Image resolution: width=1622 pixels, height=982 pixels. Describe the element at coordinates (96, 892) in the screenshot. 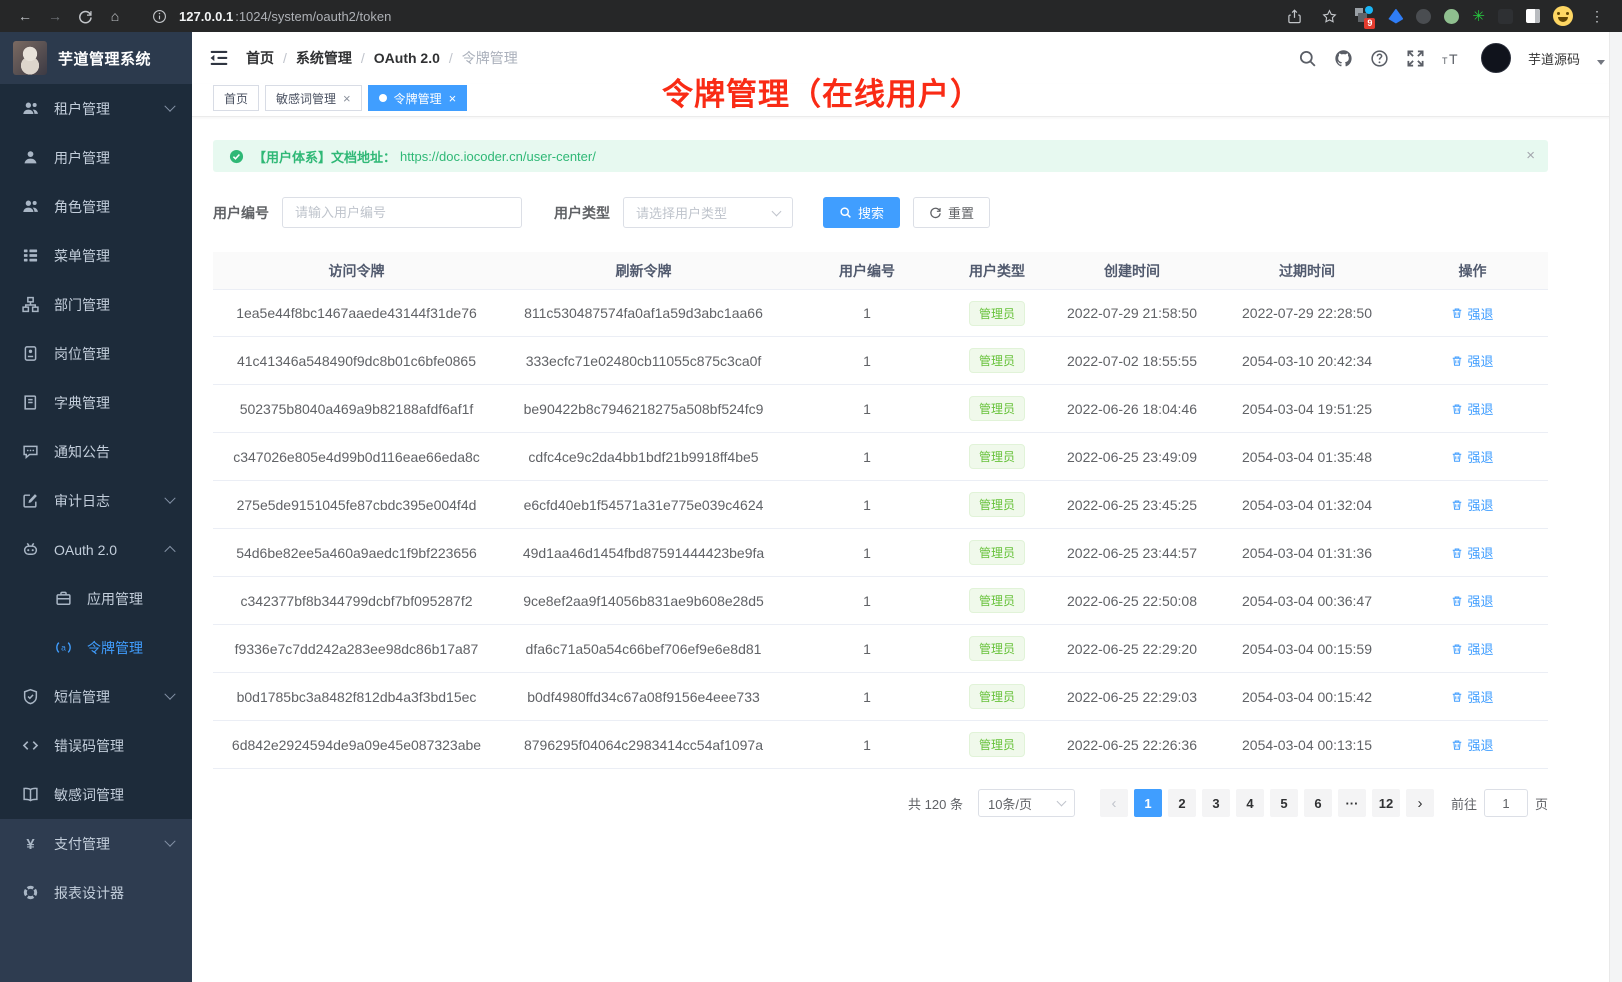

I see `sidebar-item: 报表设计器` at that location.